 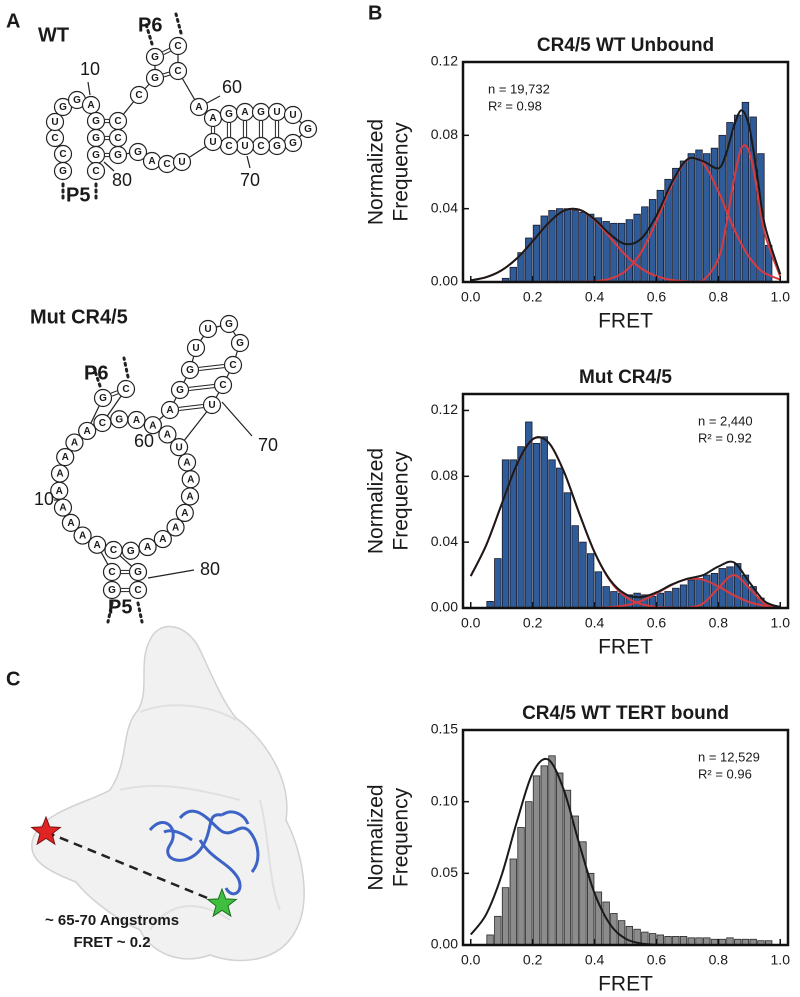 What do you see at coordinates (533, 297) in the screenshot?
I see `x-tick-label: 0.2` at bounding box center [533, 297].